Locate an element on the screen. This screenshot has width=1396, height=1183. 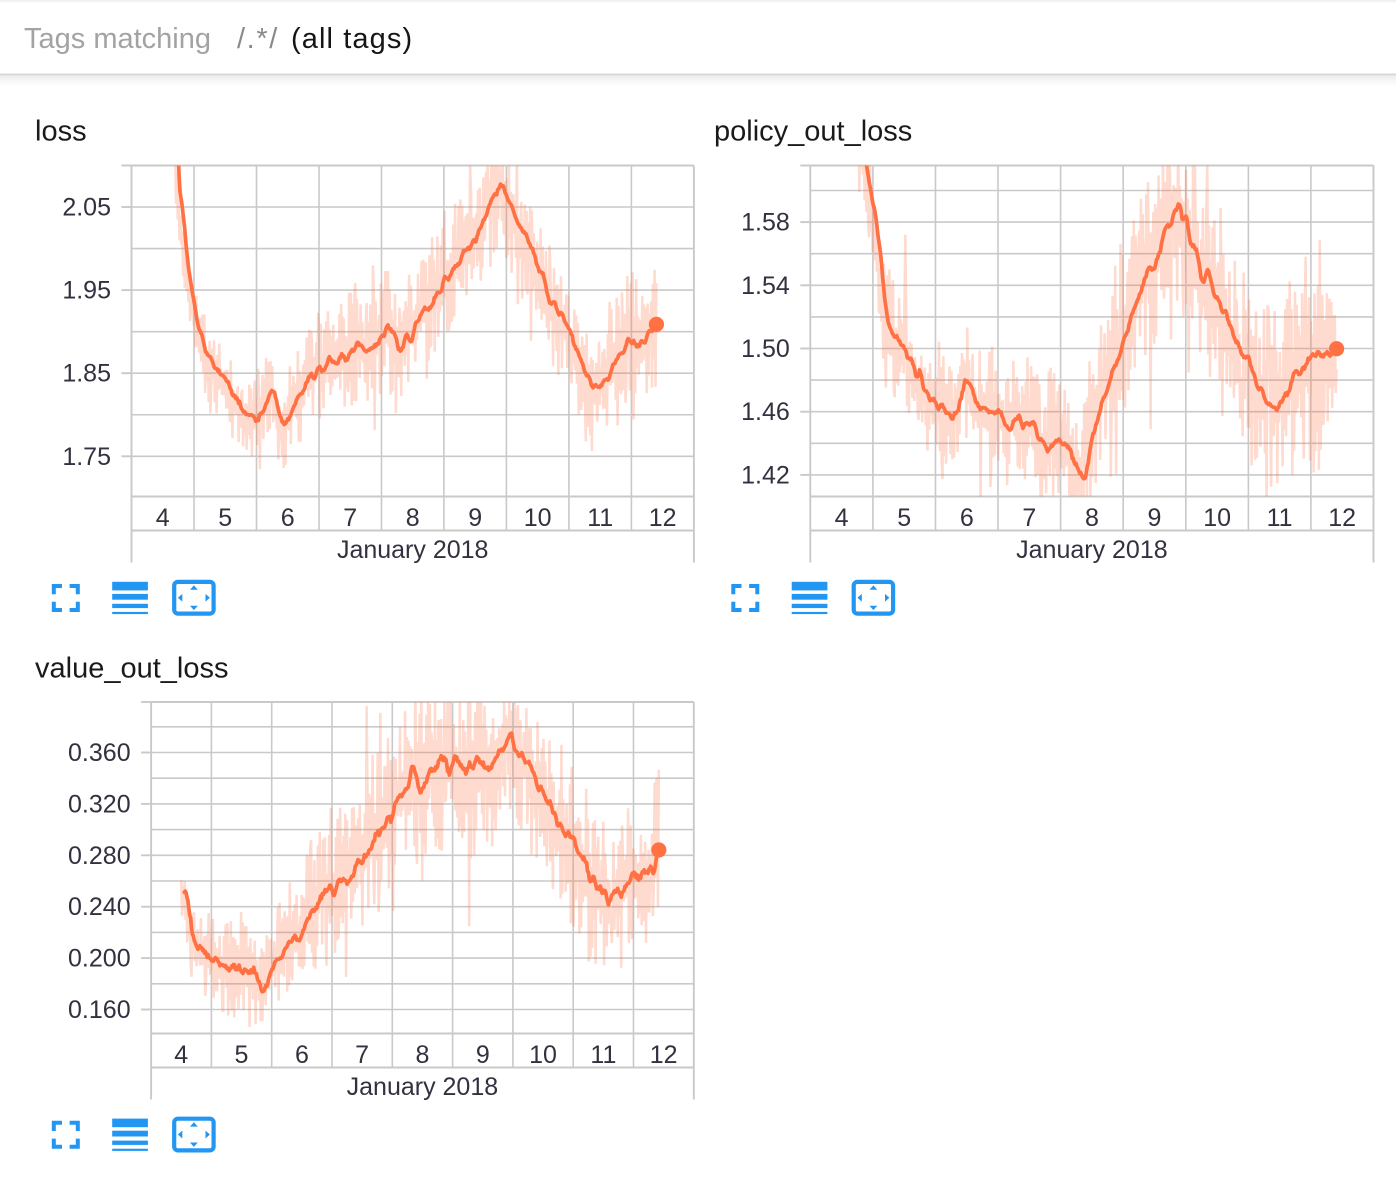
svg-text: 1.46 is located at coordinates (765, 412).